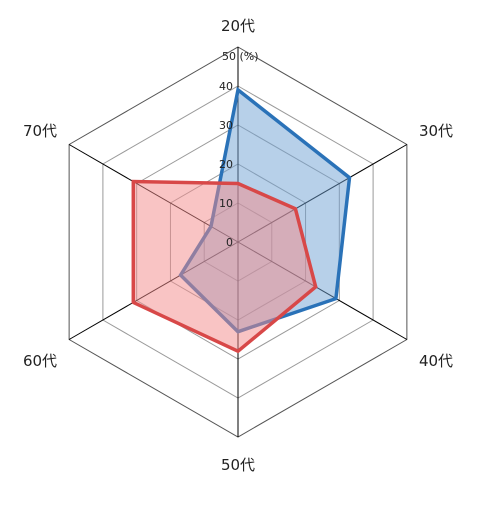  Describe the element at coordinates (226, 125) in the screenshot. I see `tick-label-30: 30` at that location.